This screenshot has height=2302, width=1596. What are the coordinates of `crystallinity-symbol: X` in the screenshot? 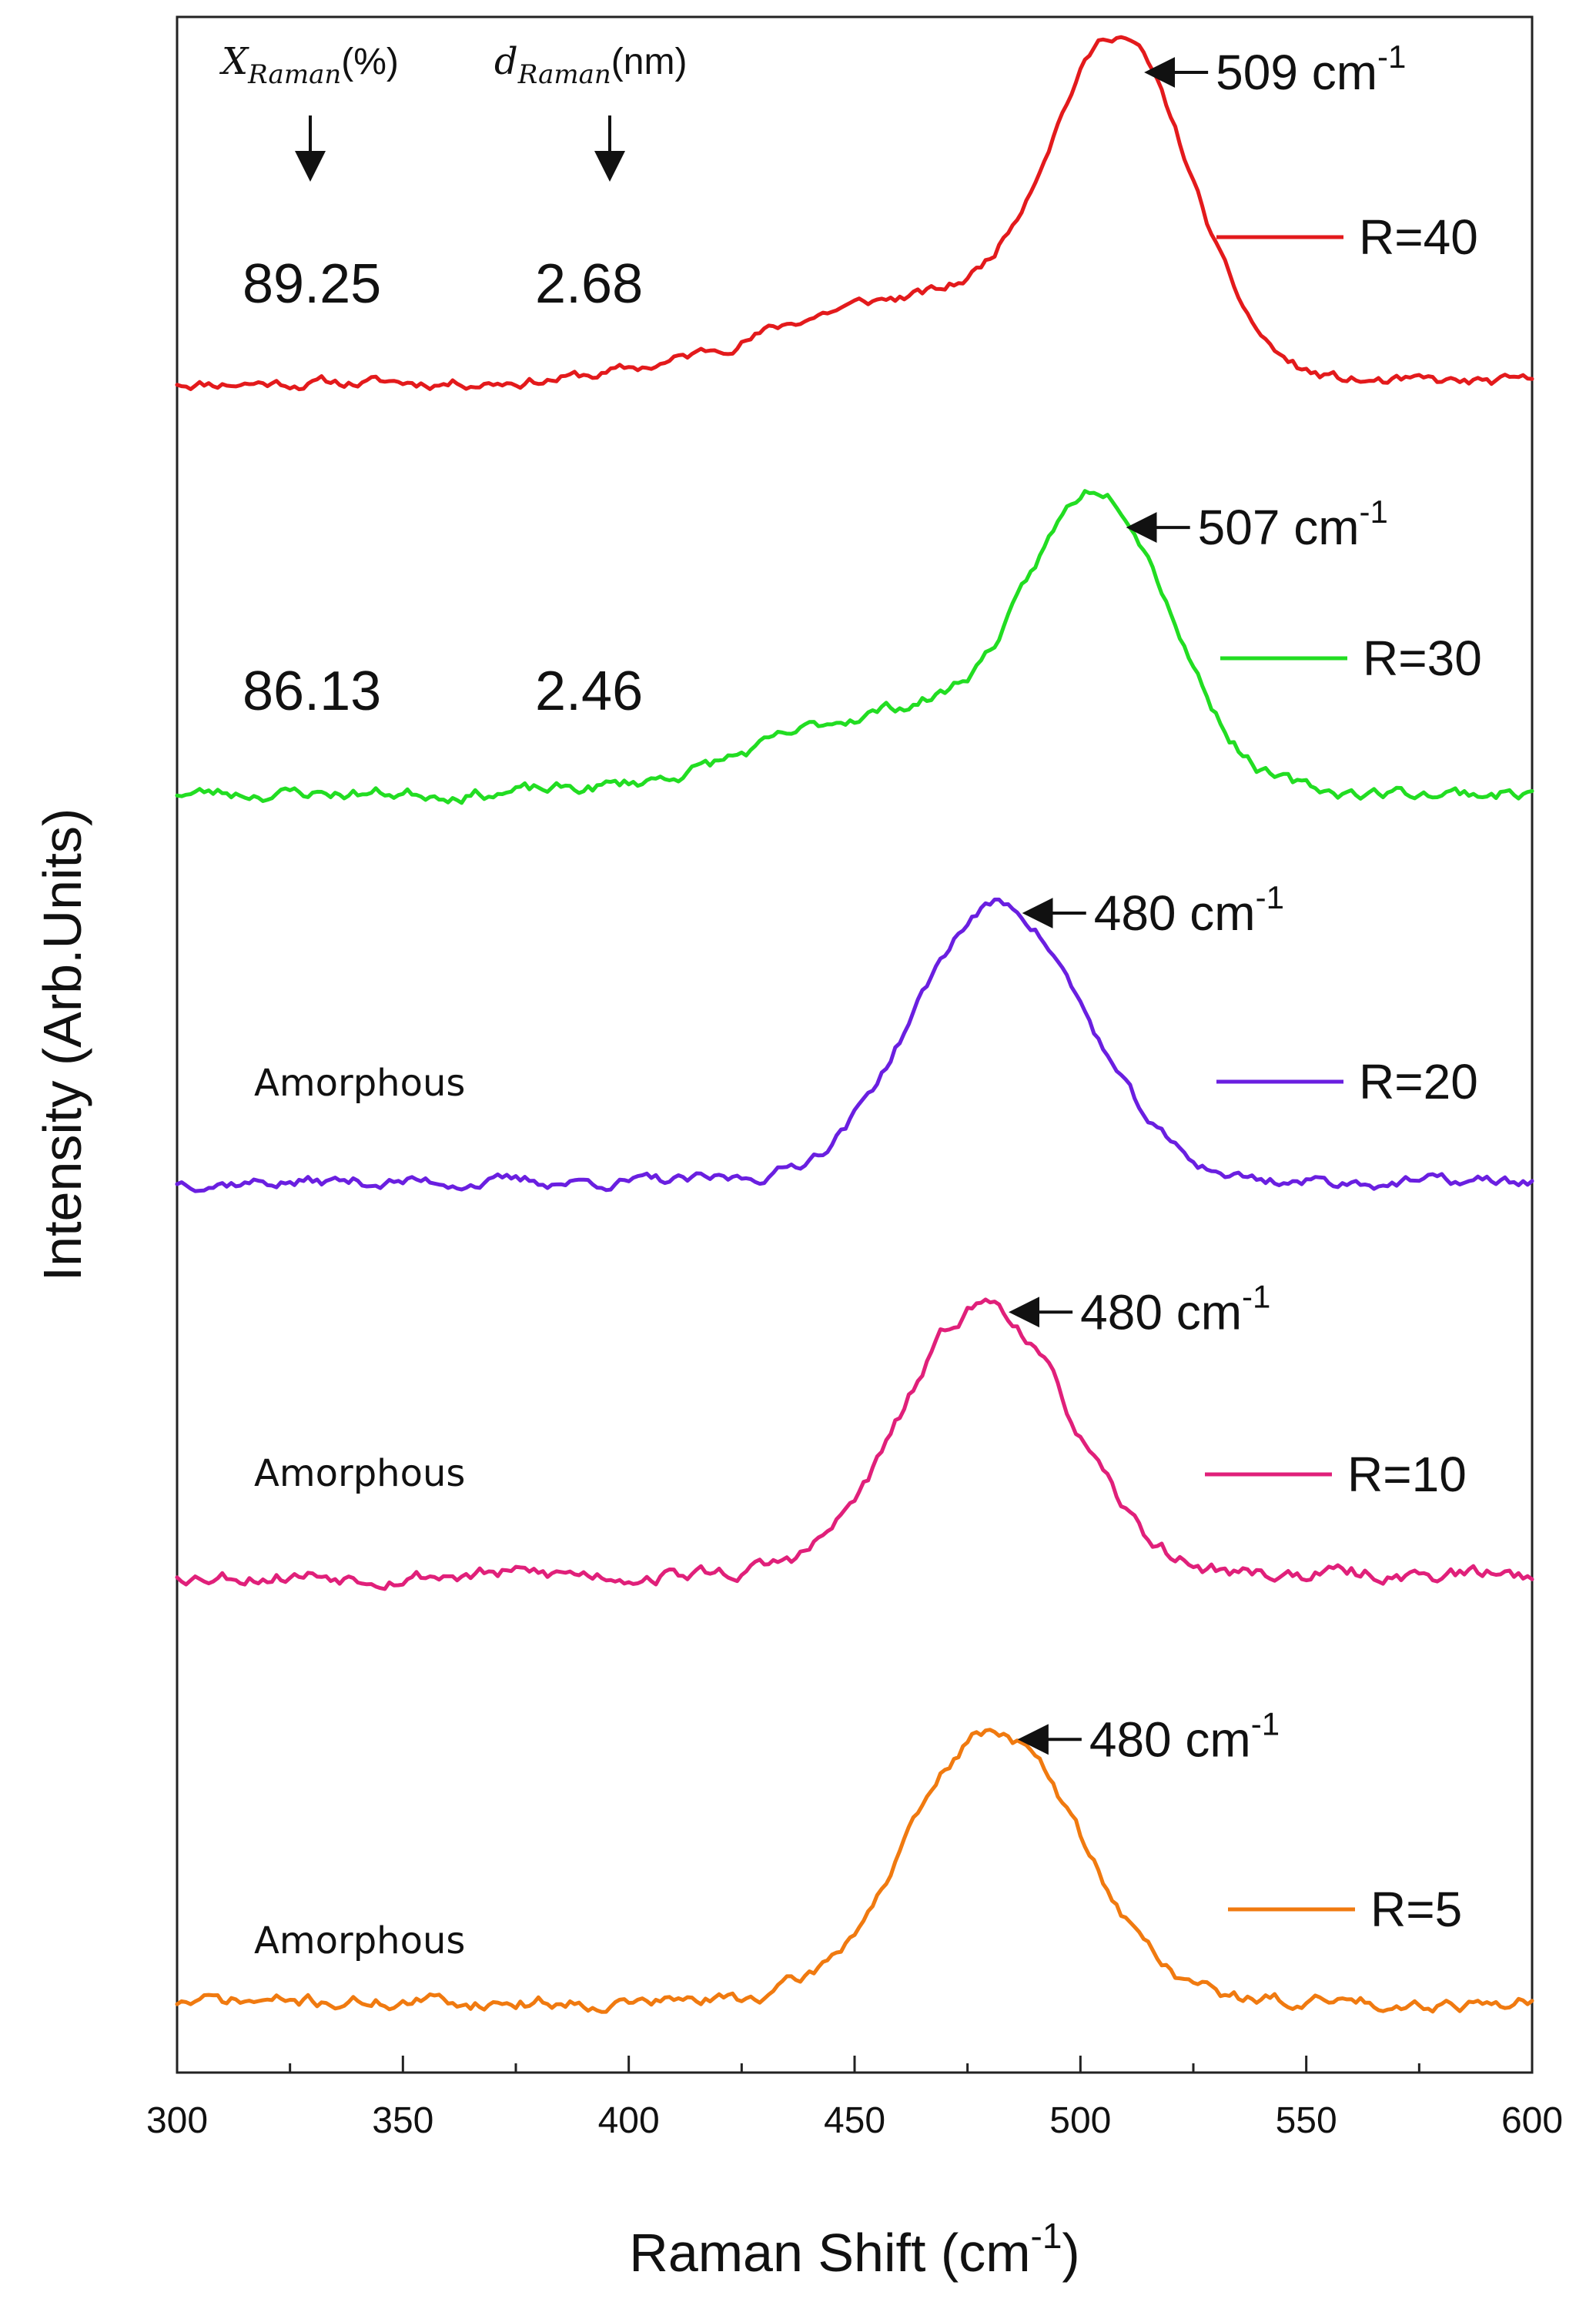 It's located at (234, 61).